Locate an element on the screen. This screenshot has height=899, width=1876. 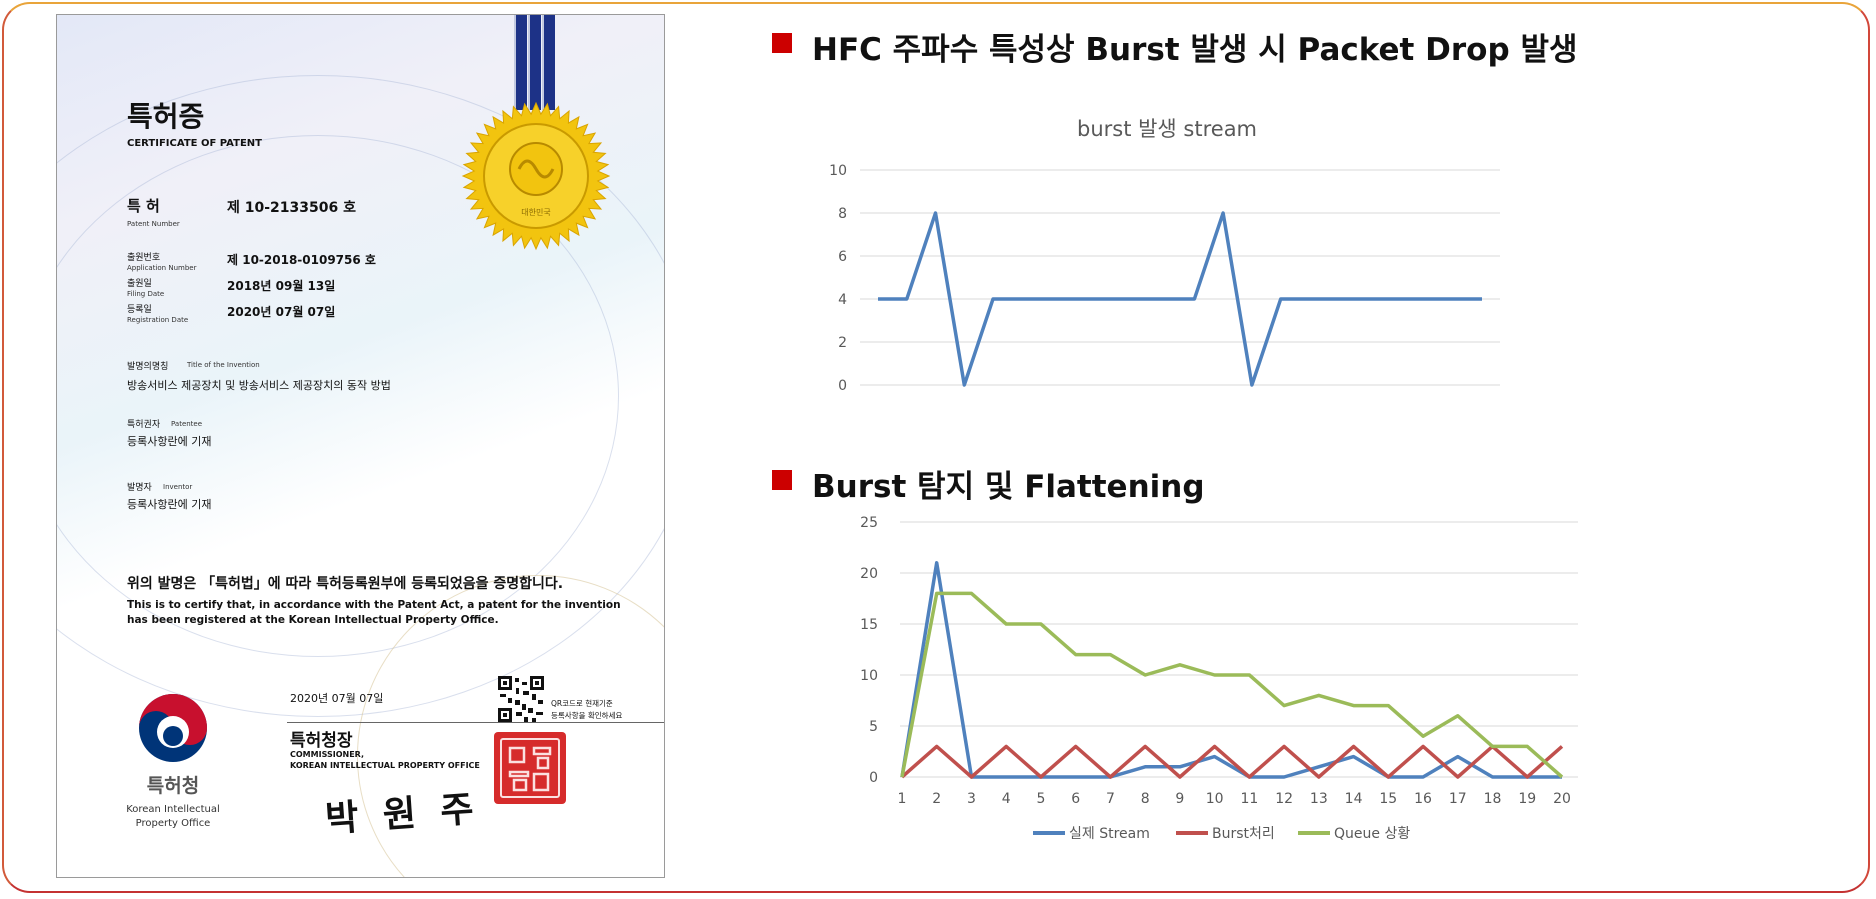
inventor-value: 등록사항란에 기재 is located at coordinates (169, 504).